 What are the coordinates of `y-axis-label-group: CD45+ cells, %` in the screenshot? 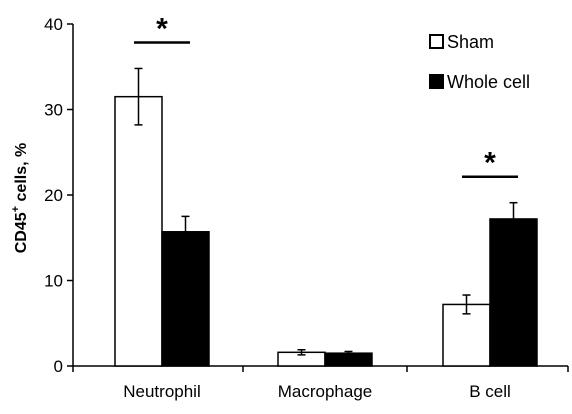 It's located at (20, 198).